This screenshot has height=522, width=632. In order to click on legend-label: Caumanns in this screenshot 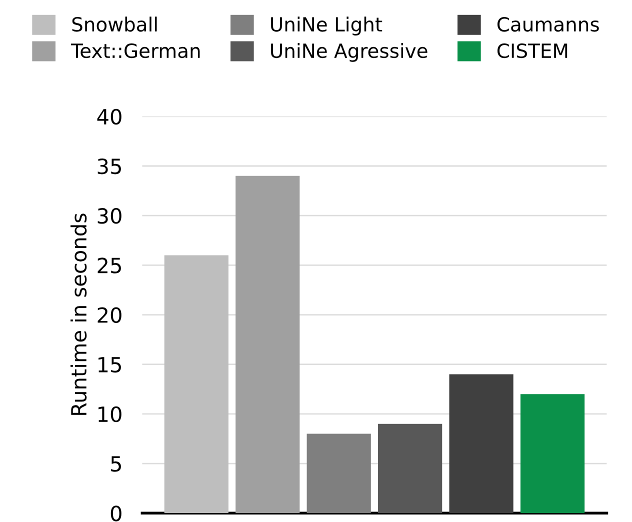, I will do `click(548, 24)`.